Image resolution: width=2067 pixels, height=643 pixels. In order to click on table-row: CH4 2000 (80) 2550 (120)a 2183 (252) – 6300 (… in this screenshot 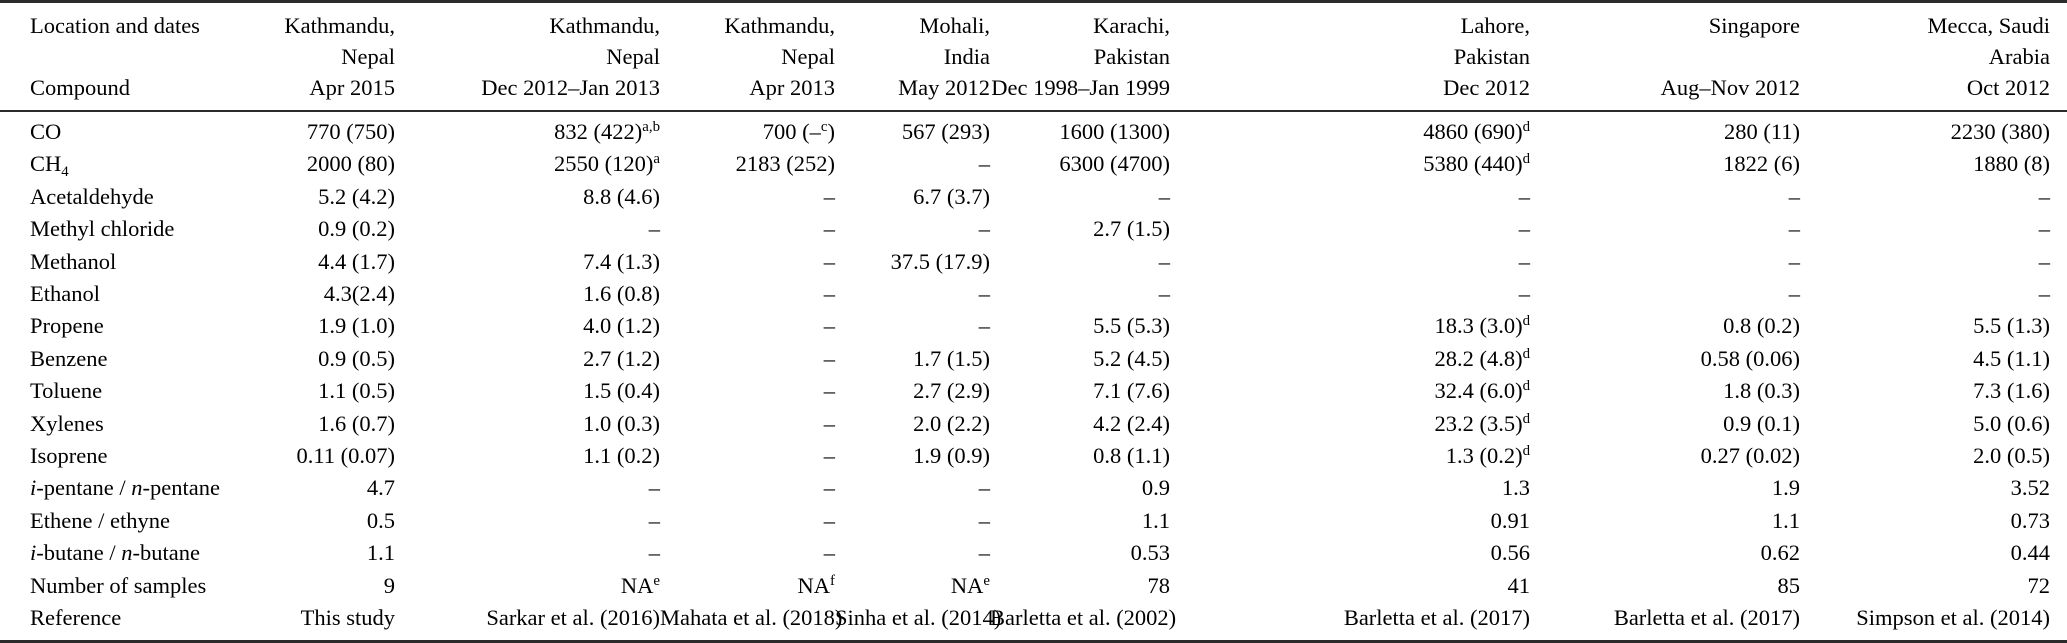, I will do `click(1033, 164)`.